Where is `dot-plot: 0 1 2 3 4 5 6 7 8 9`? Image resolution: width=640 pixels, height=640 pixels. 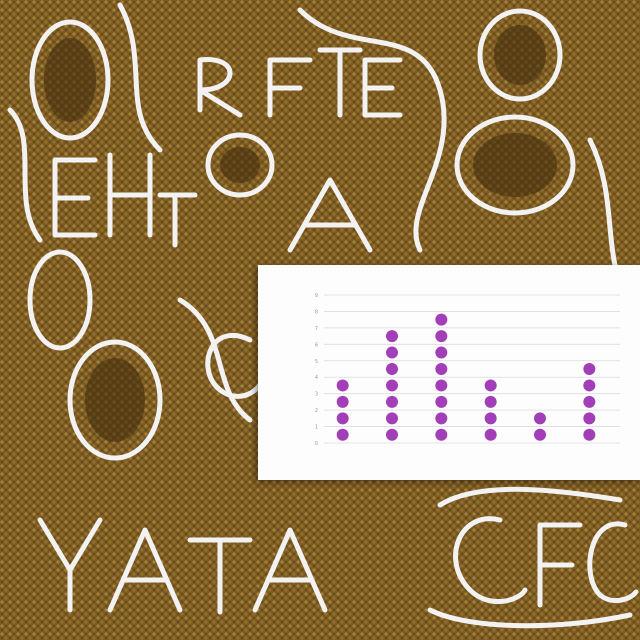 dot-plot: 0 1 2 3 4 5 6 7 8 9 is located at coordinates (467, 370).